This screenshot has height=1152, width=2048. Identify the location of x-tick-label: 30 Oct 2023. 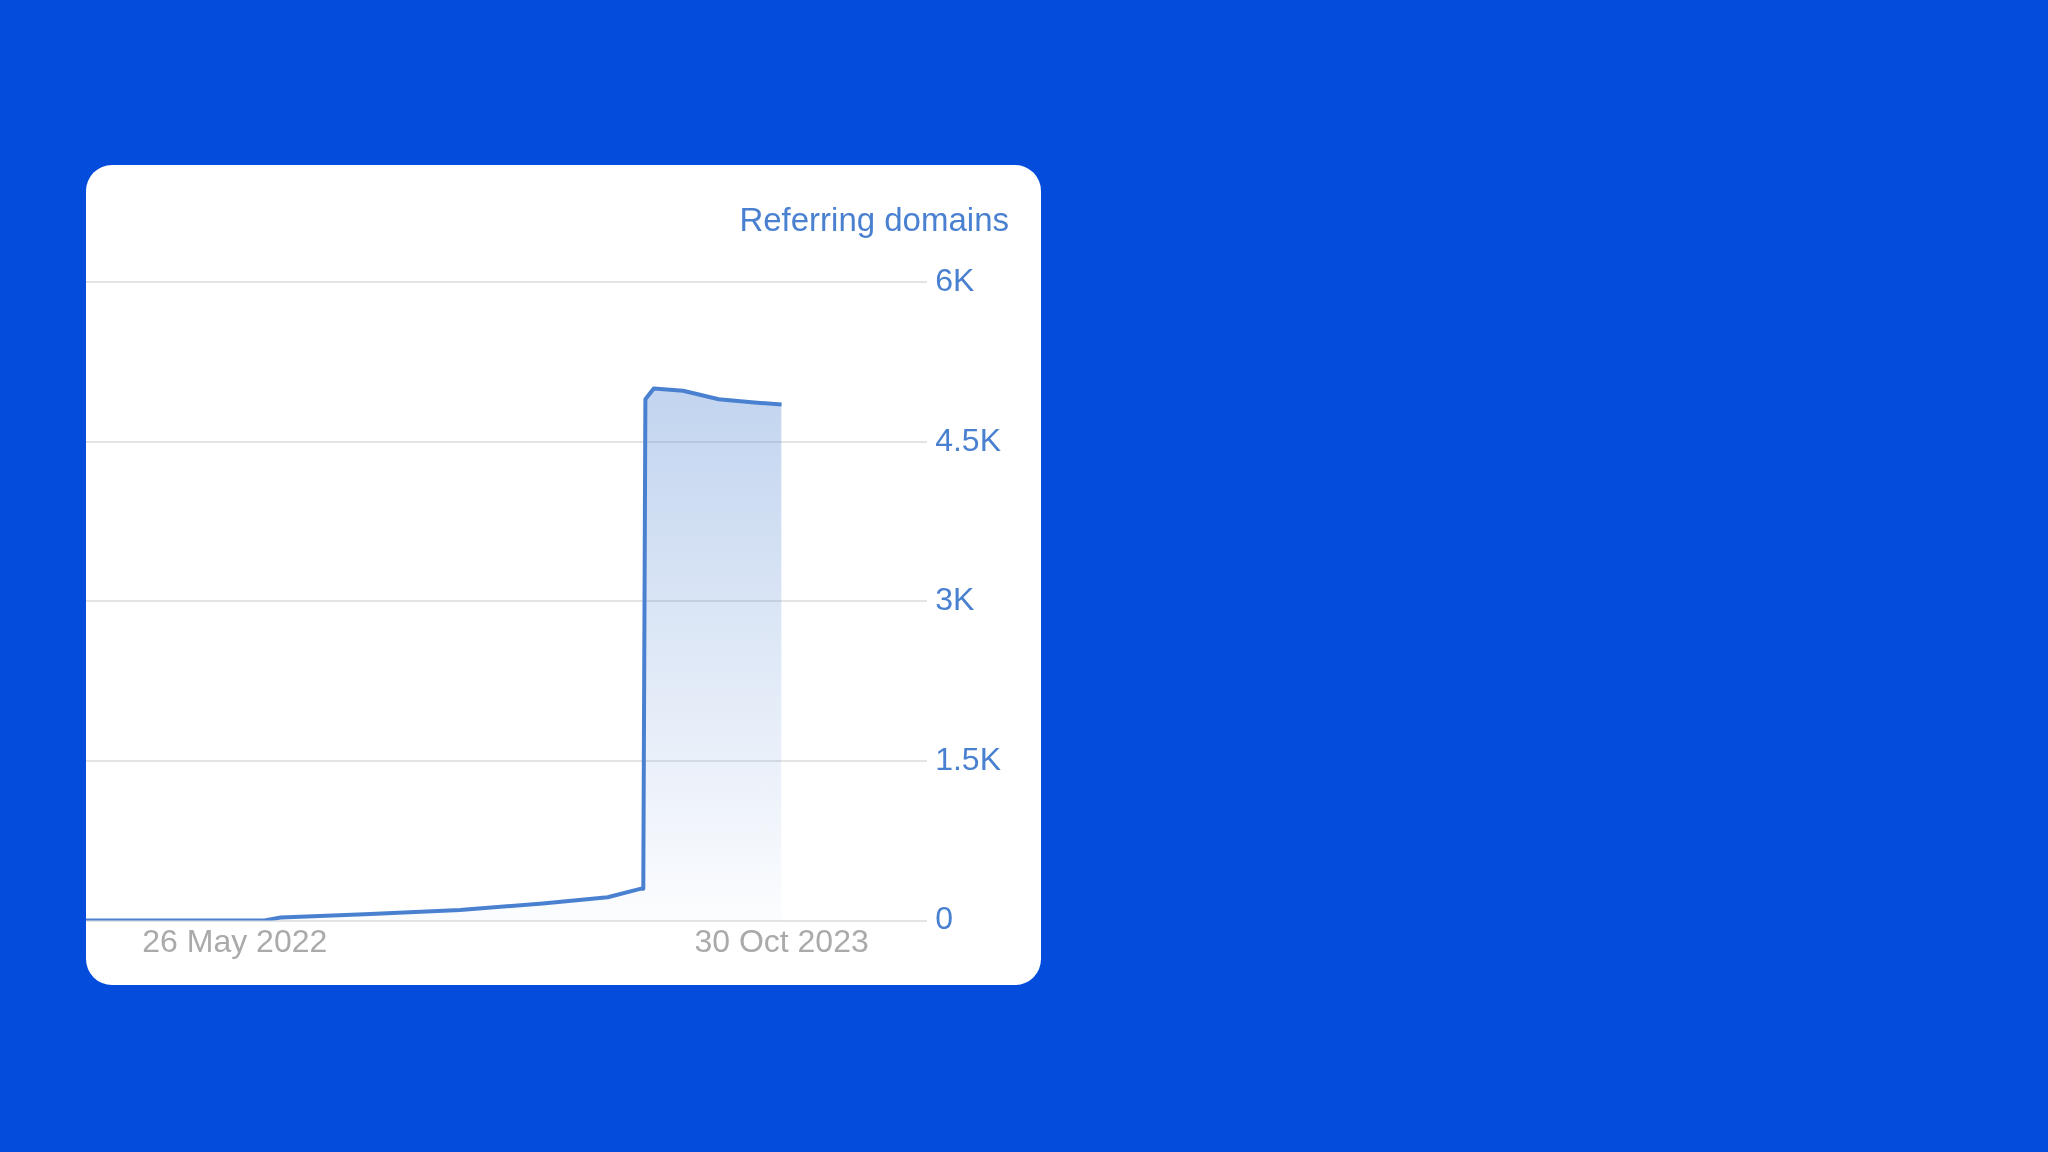
(781, 940).